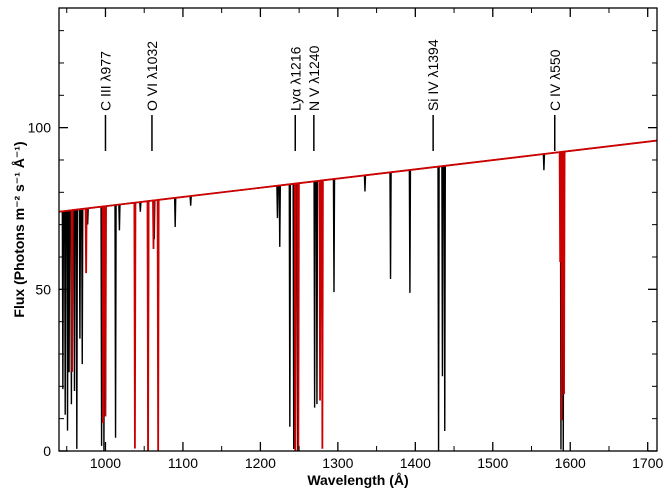 The width and height of the screenshot is (664, 492). I want to click on x-tick-label: 1500, so click(492, 463).